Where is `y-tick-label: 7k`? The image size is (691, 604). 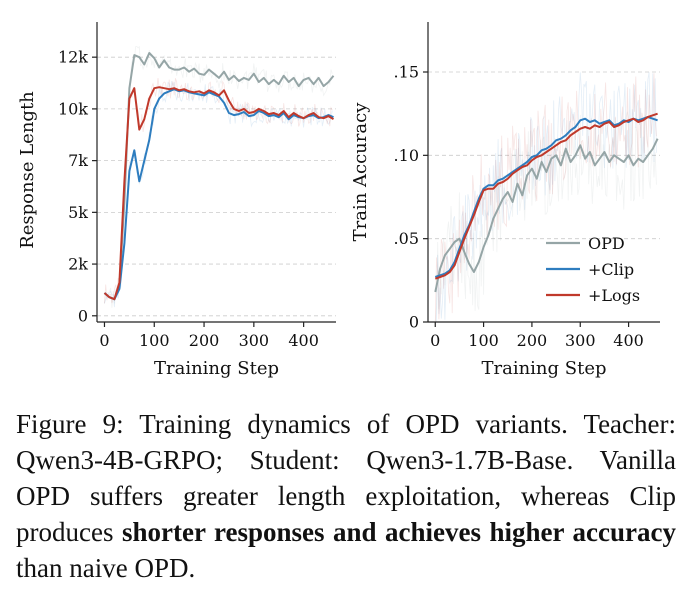
y-tick-label: 7k is located at coordinates (78, 160).